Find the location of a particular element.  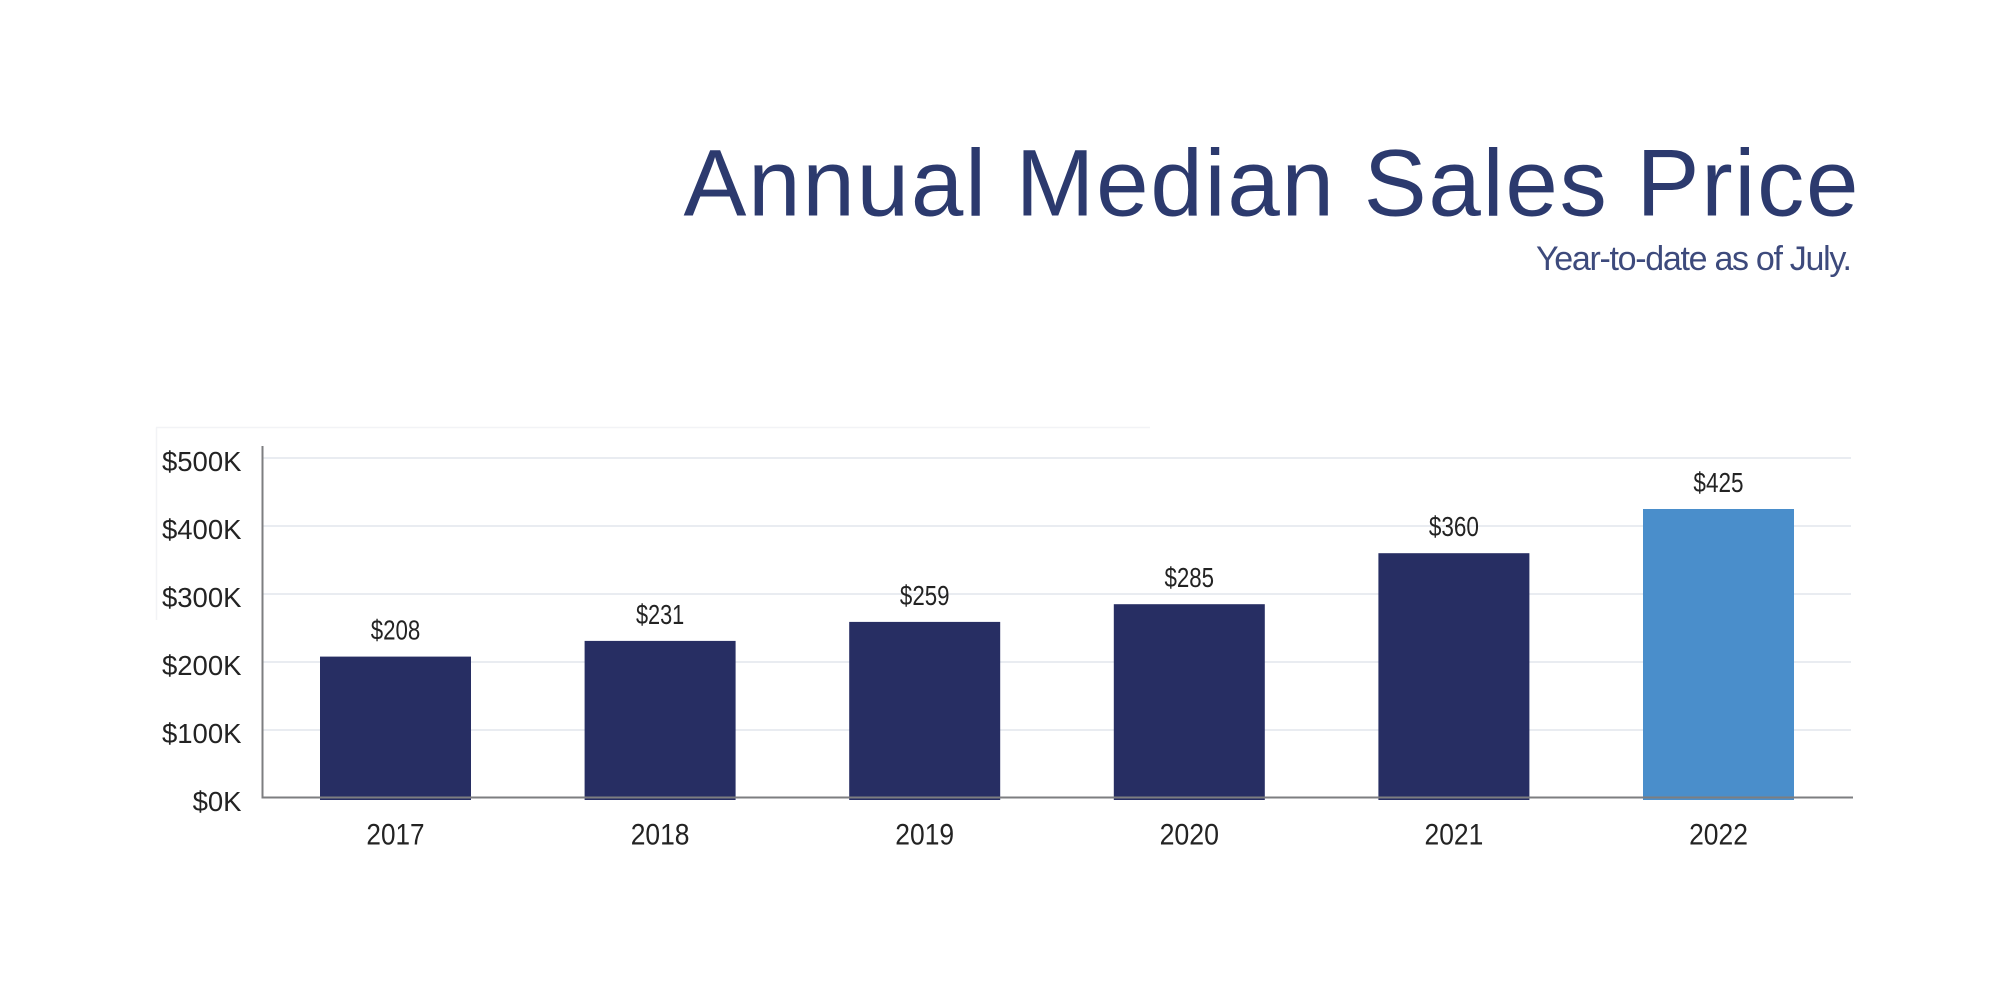

svg-text: $0K is located at coordinates (218, 801).